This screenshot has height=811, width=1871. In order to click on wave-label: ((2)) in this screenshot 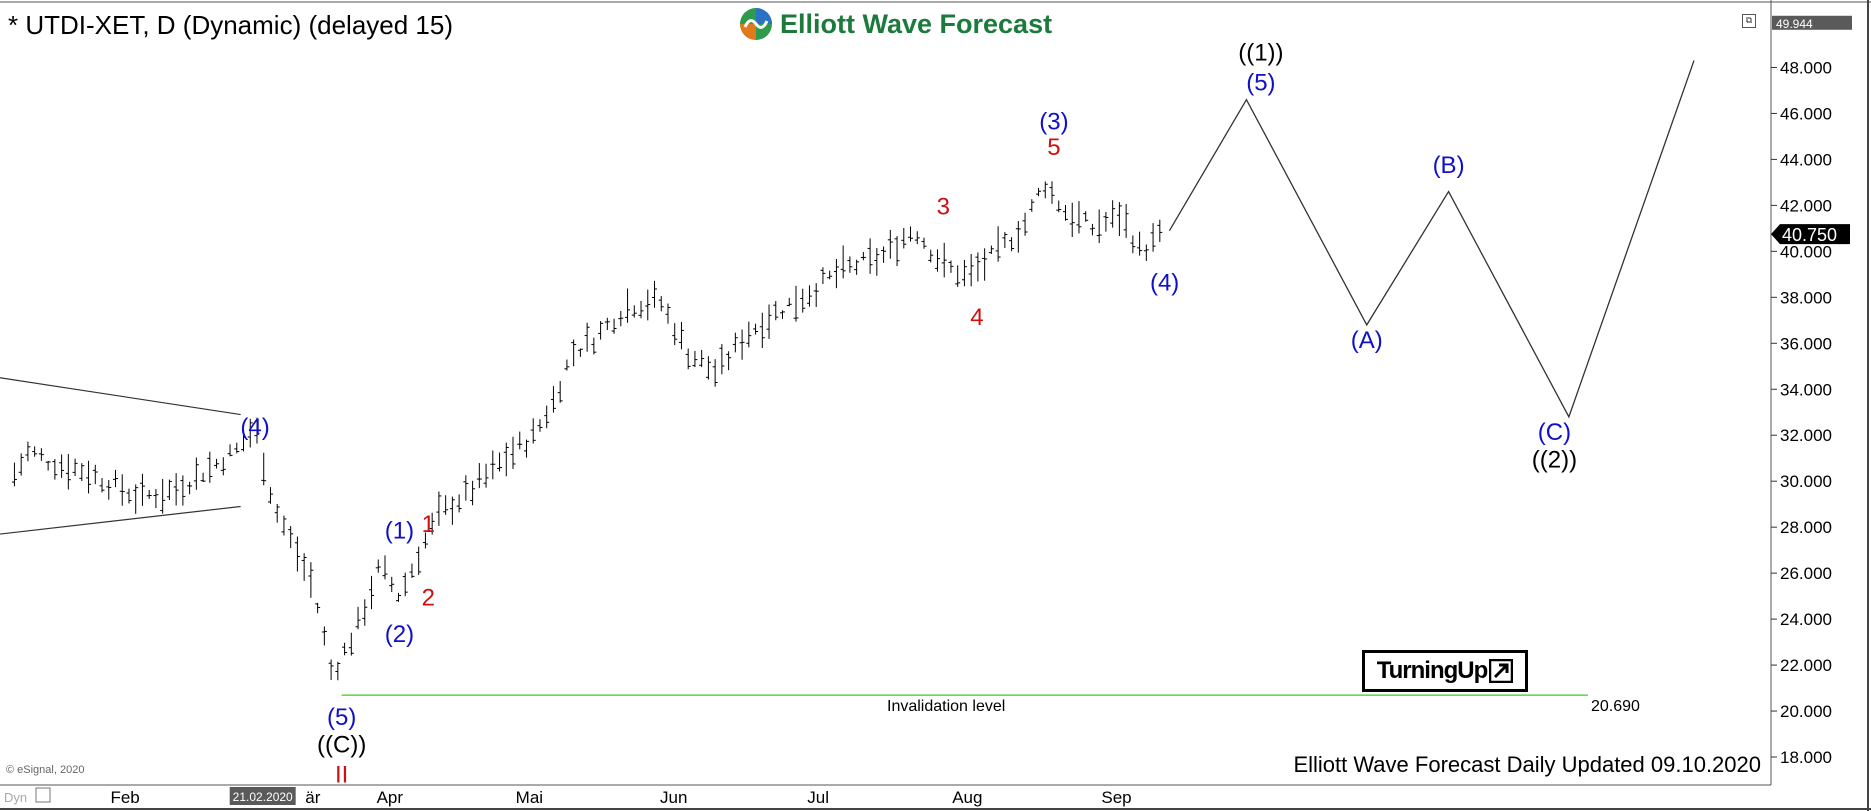, I will do `click(1554, 459)`.